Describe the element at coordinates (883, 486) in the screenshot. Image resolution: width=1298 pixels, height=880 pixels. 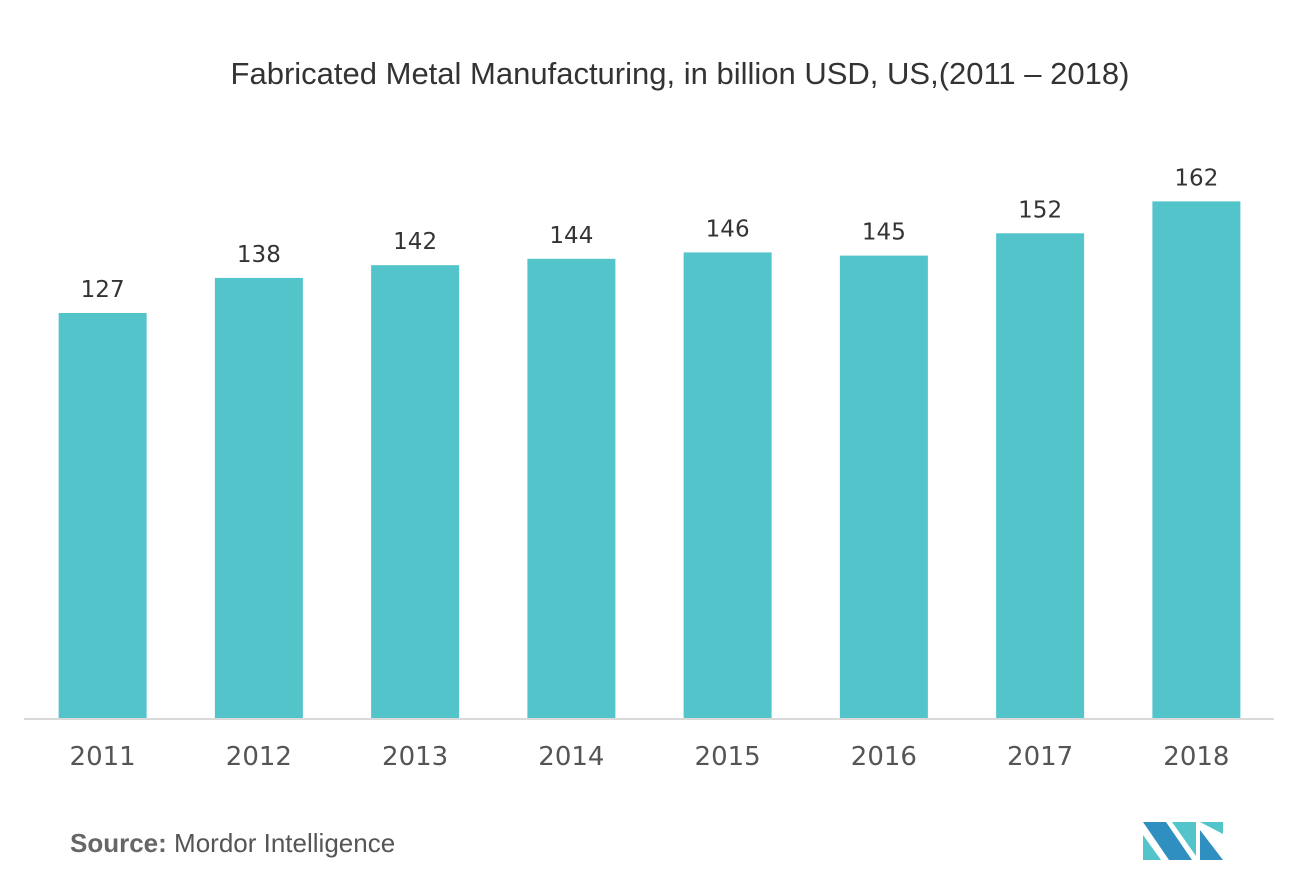
I see `bar-2016` at that location.